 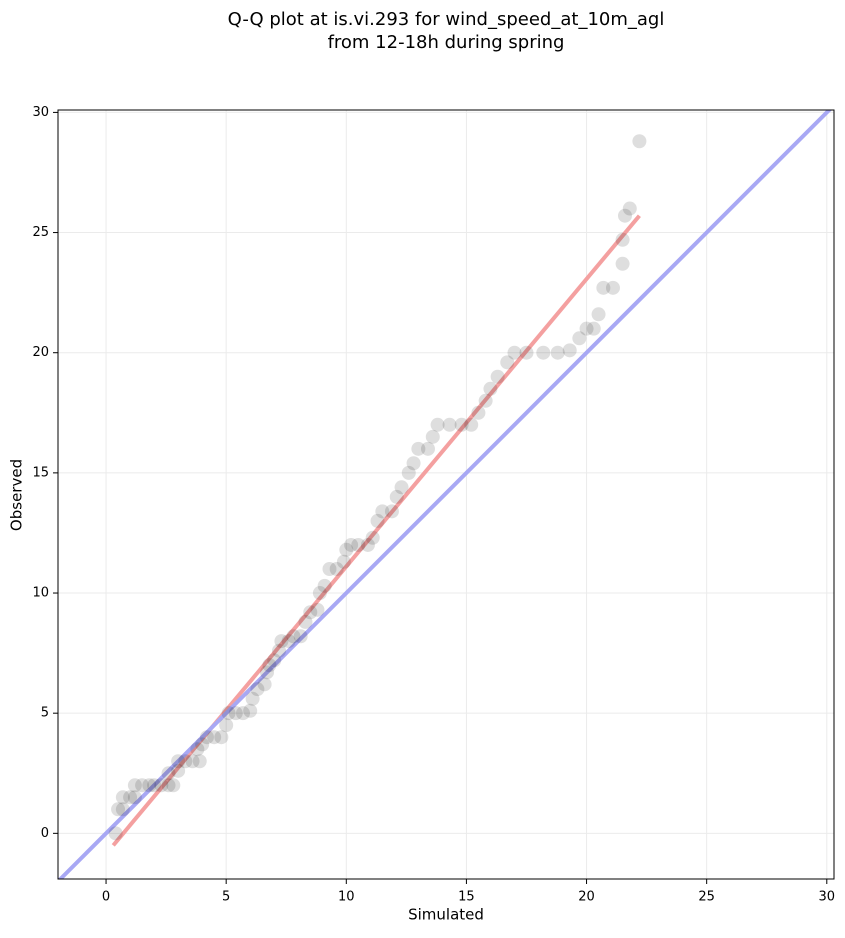 I want to click on x-axis-label: Simulated, so click(x=446, y=915).